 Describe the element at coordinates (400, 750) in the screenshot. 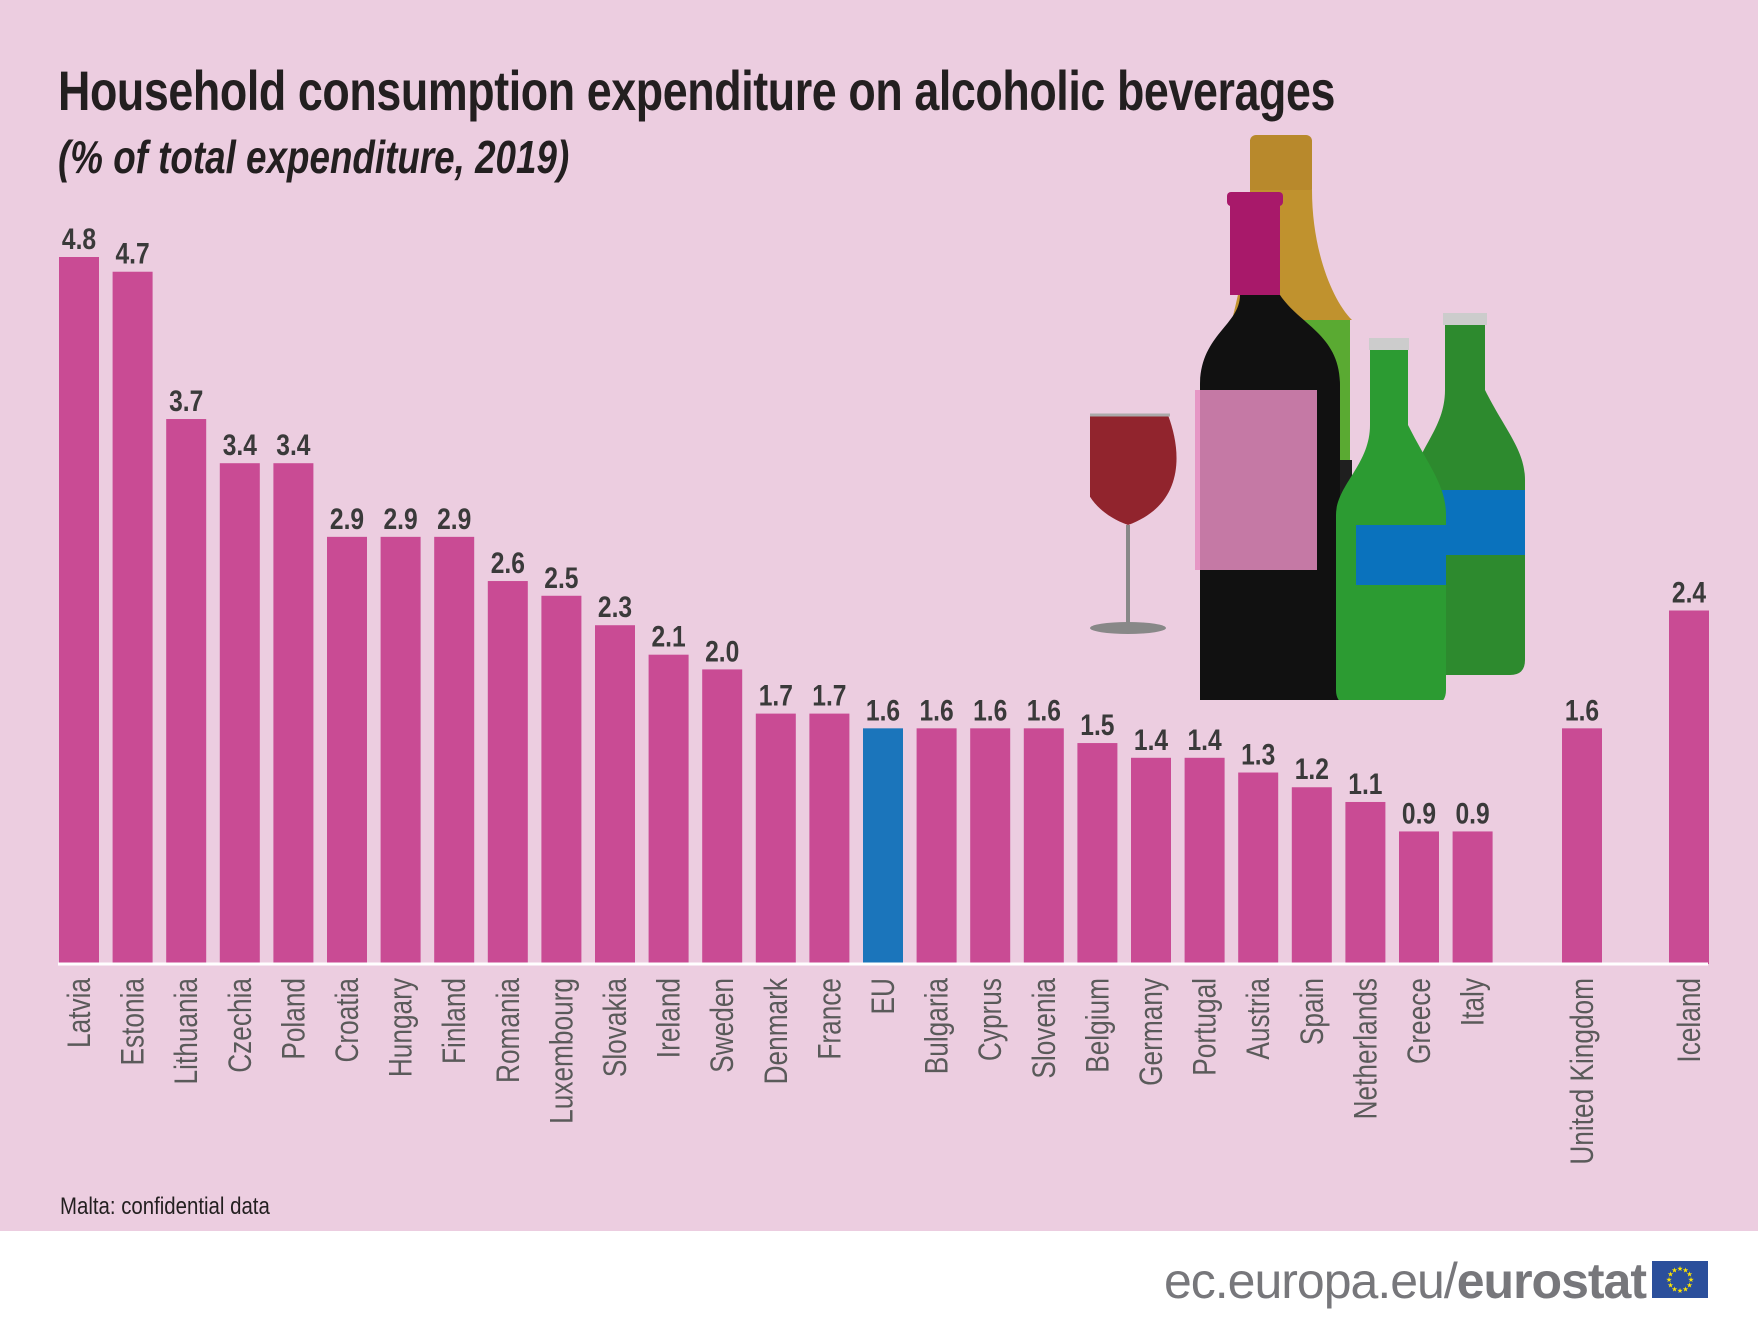

I see `bar-hungary` at that location.